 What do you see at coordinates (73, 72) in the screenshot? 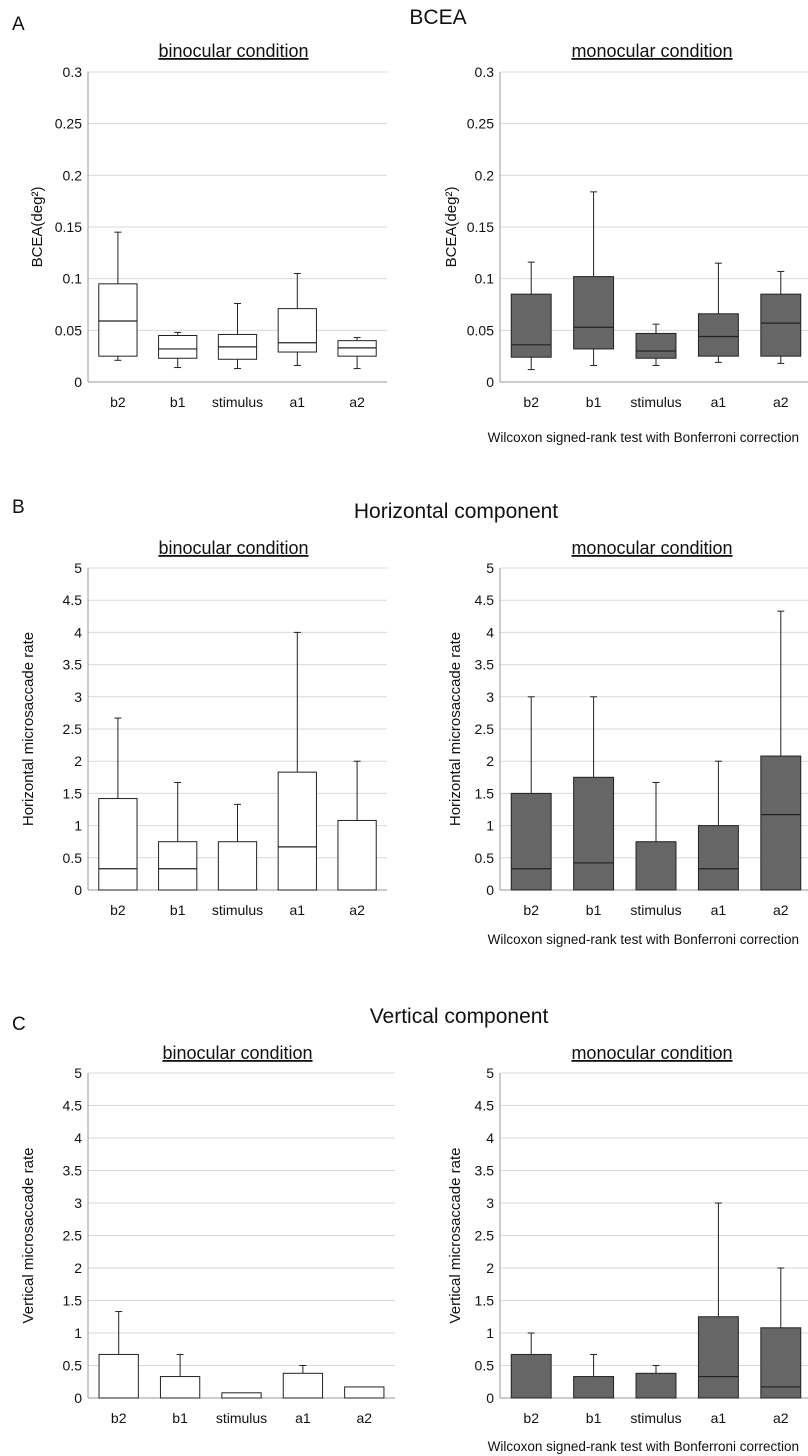
I see `y-tick-label: 0.3` at bounding box center [73, 72].